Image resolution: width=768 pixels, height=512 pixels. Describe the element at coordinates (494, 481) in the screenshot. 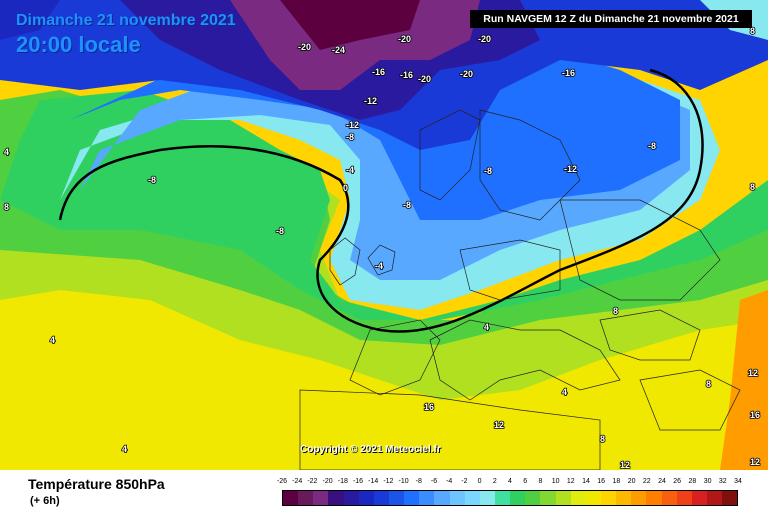

I see `legend-tick-label: 2` at that location.